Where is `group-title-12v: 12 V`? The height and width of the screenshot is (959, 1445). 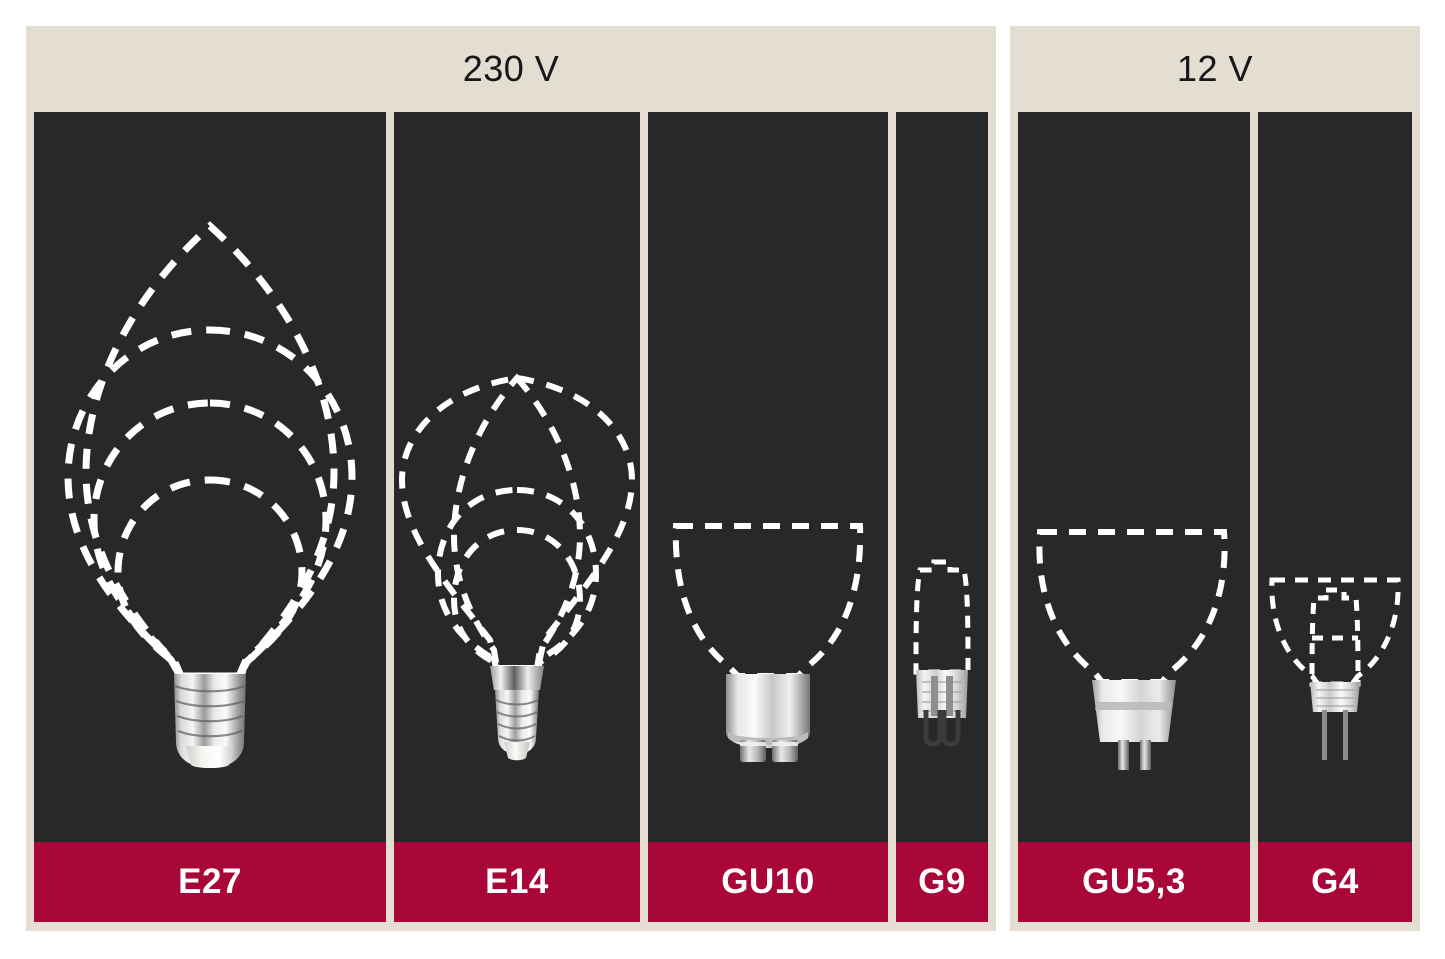 group-title-12v: 12 V is located at coordinates (1215, 68).